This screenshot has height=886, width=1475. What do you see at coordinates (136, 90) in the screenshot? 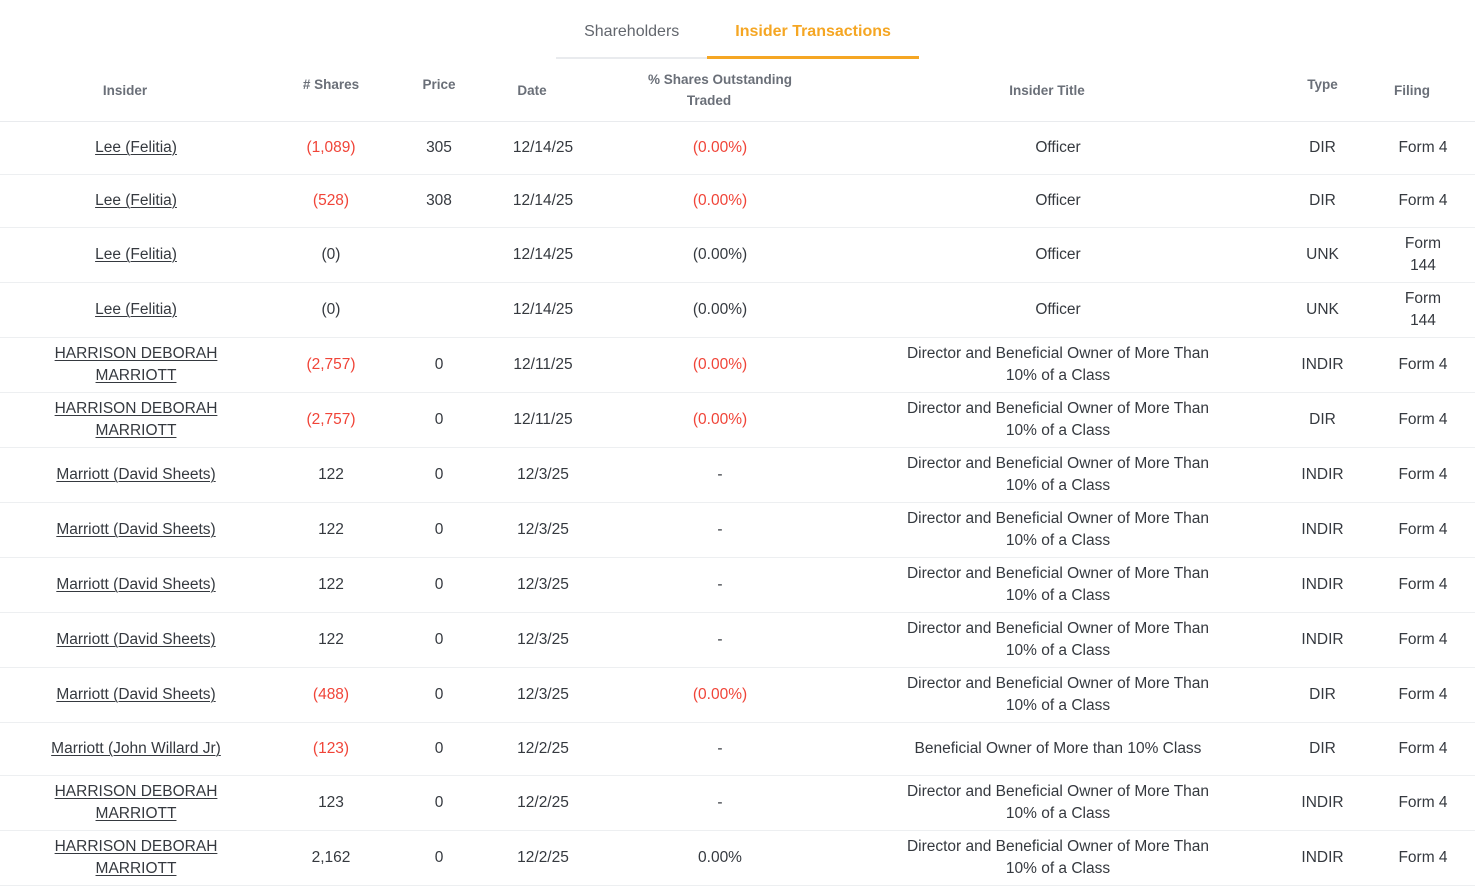
I see `column-header-insider: Insider` at bounding box center [136, 90].